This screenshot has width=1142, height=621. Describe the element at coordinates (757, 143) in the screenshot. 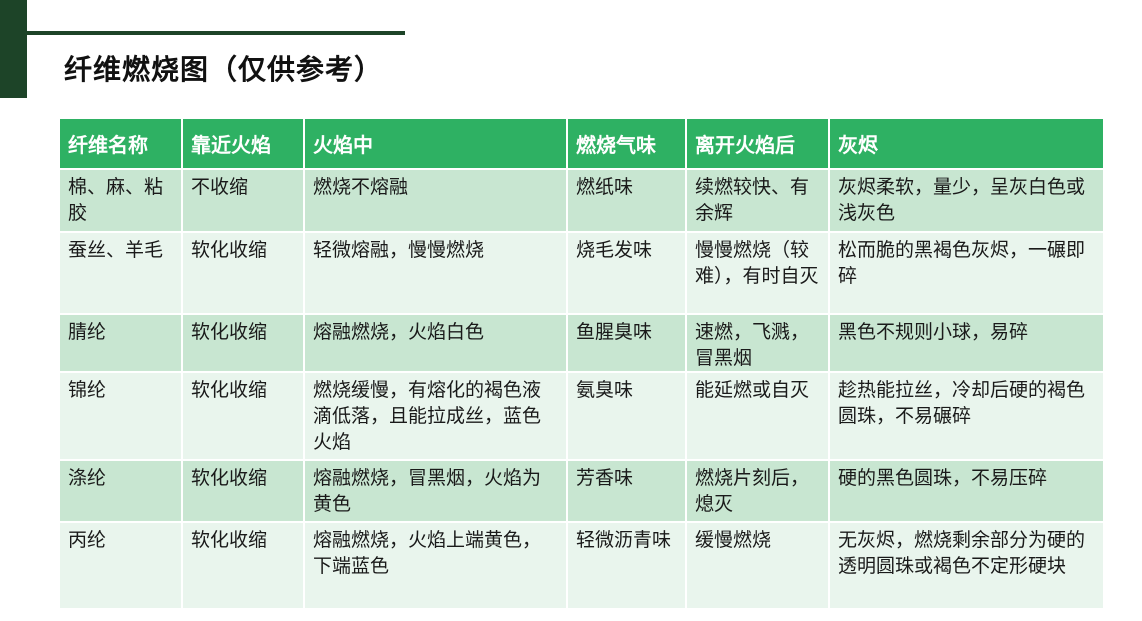

I see `header-cell-after-leaving-flame: 离开火焰后` at that location.